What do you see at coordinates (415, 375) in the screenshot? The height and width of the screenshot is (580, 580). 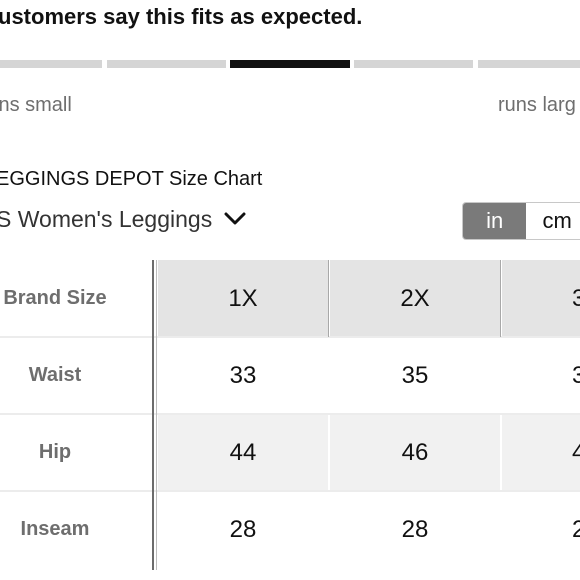 I see `table-cell: 35` at bounding box center [415, 375].